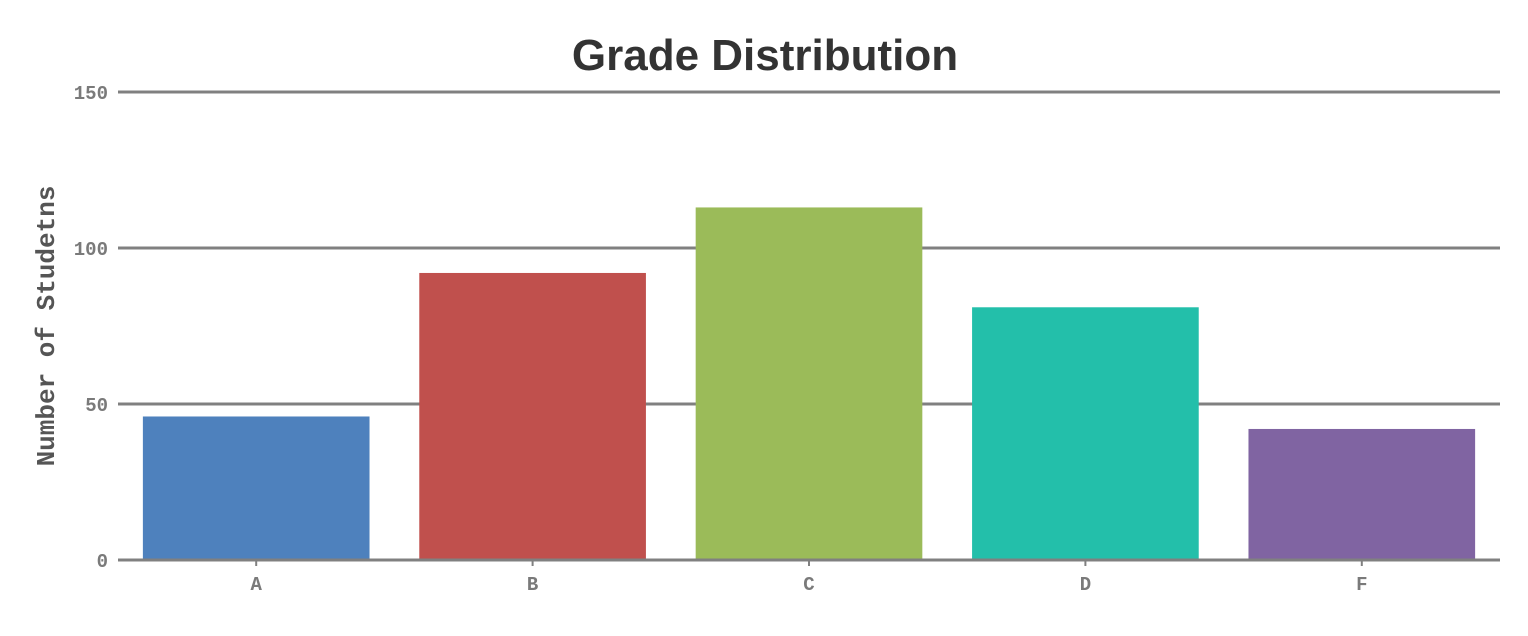 The image size is (1528, 636). What do you see at coordinates (91, 328) in the screenshot?
I see `y-axis-ticks: 0 50 100 150` at bounding box center [91, 328].